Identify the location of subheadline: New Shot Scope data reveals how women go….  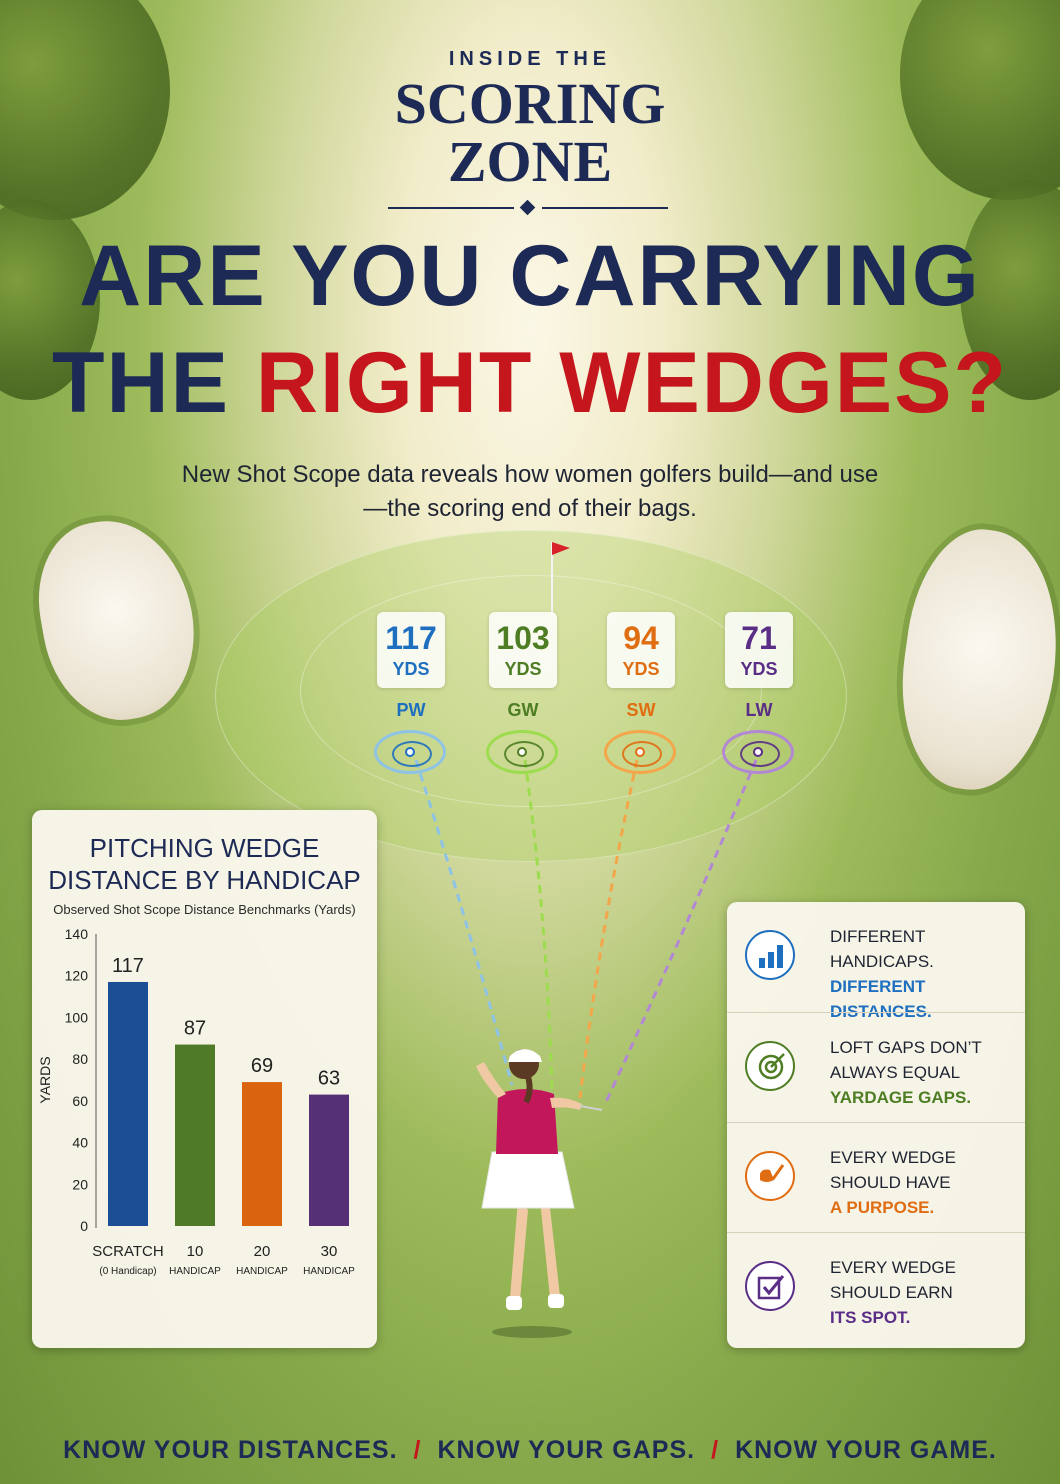
(530, 491).